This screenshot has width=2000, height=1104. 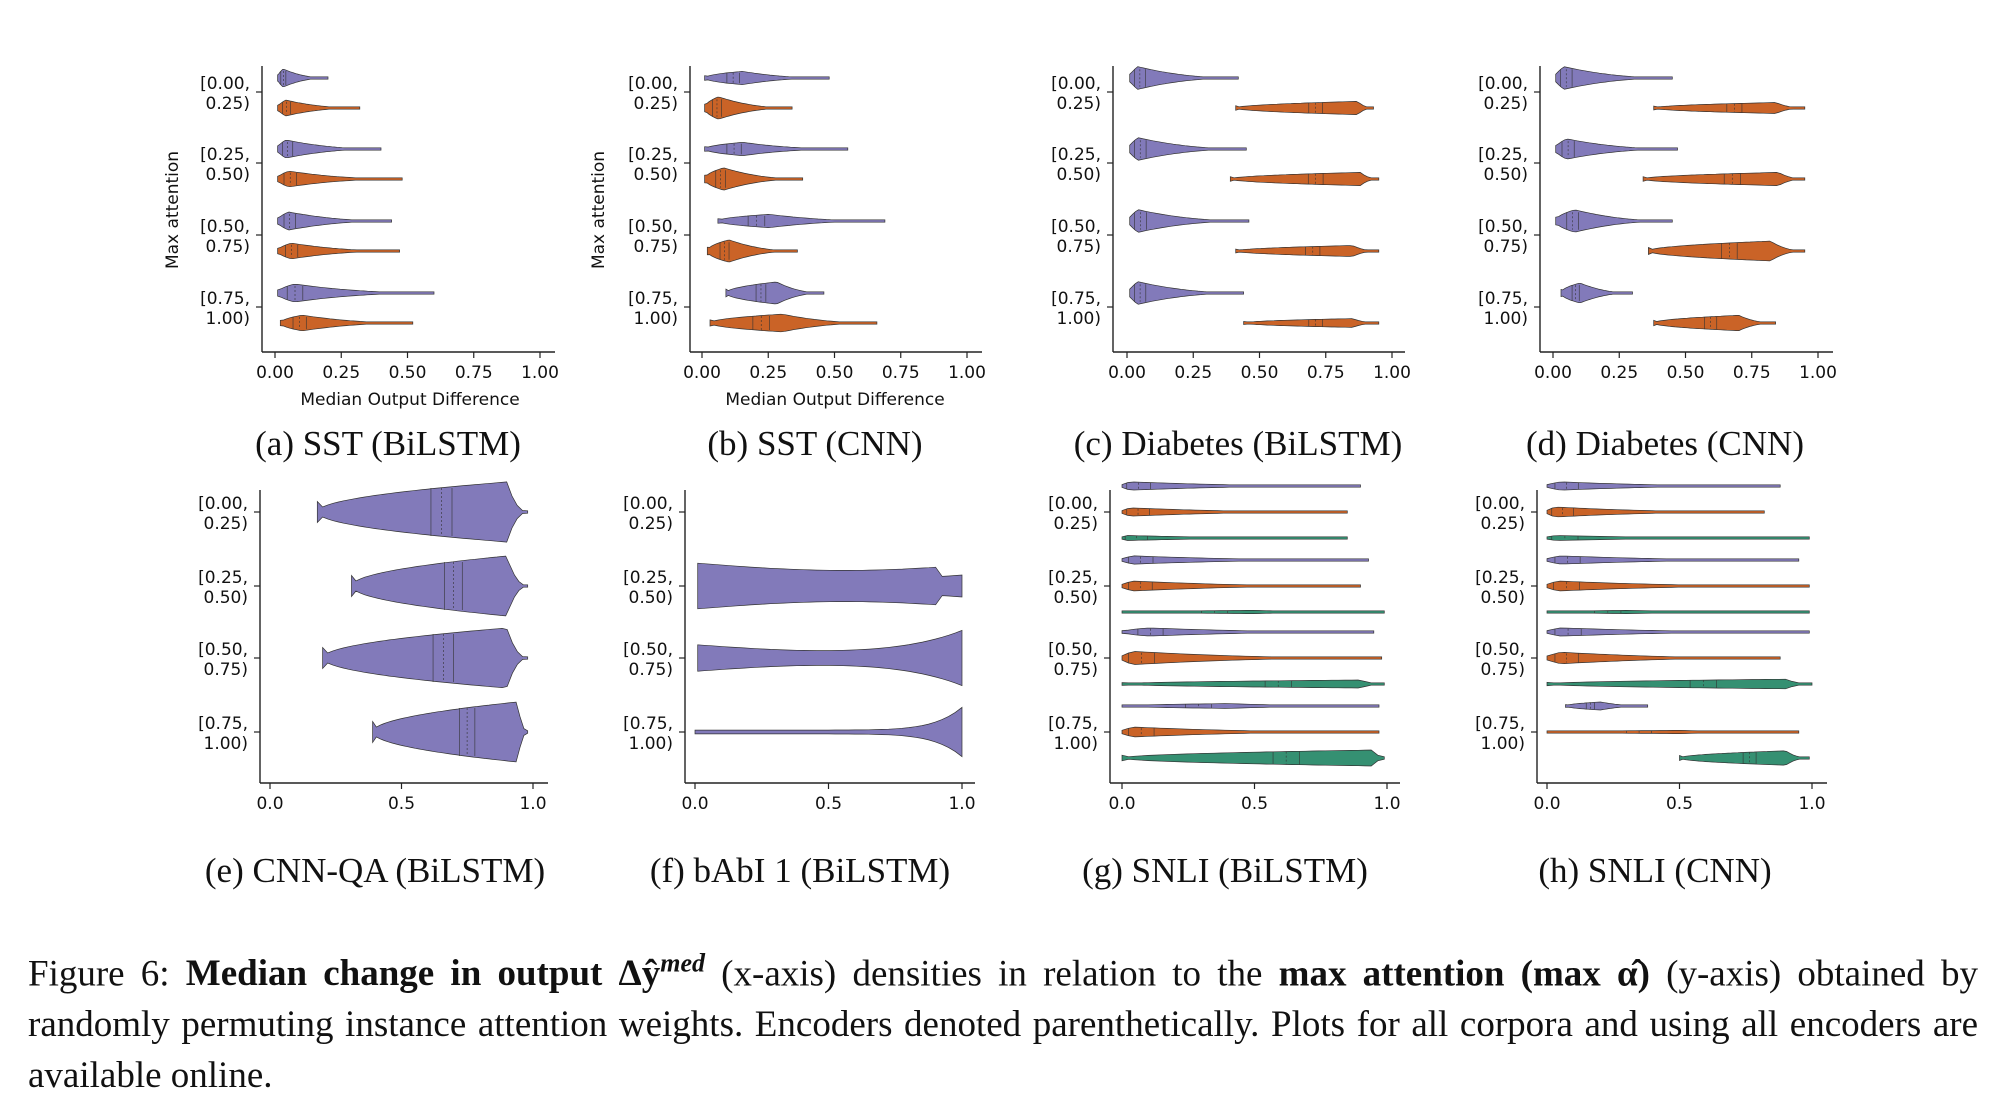 What do you see at coordinates (814, 443) in the screenshot?
I see `subcaption: (b) SST (CNN)` at bounding box center [814, 443].